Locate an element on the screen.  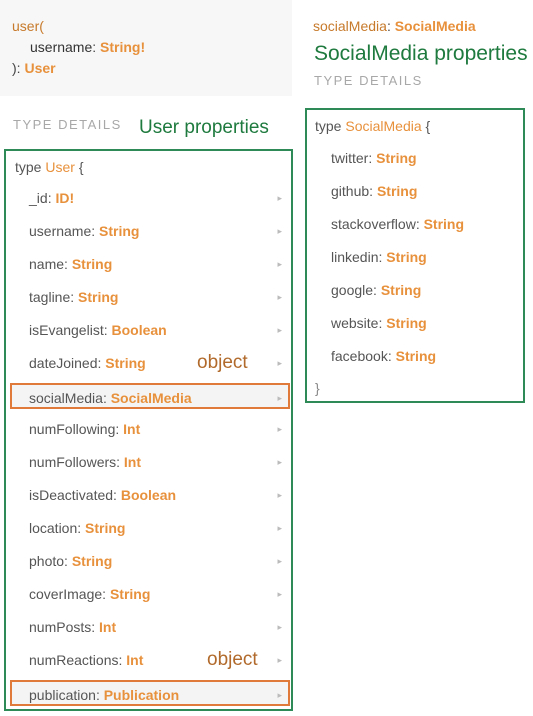
user-field-row: dateJoined: String ▸ is located at coordinates (149, 363).